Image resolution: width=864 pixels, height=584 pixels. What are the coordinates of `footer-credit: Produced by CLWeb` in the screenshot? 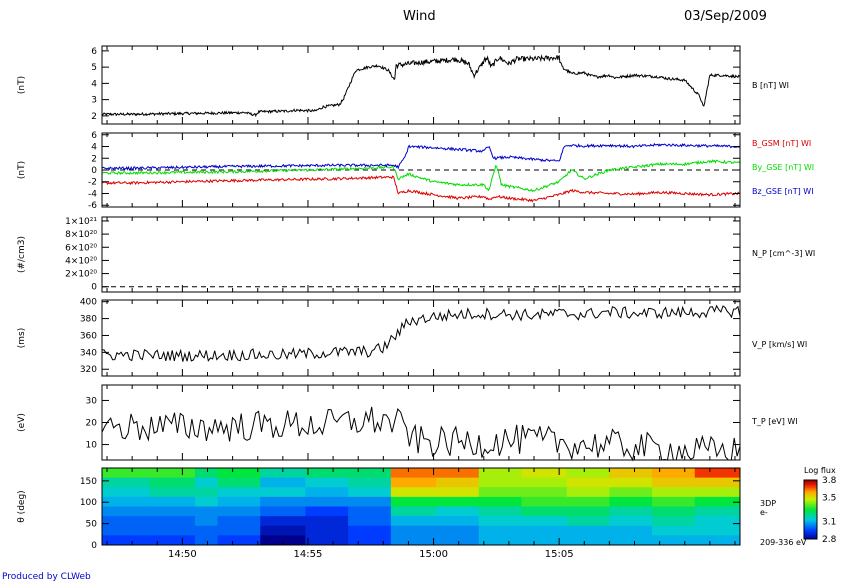 It's located at (46, 577).